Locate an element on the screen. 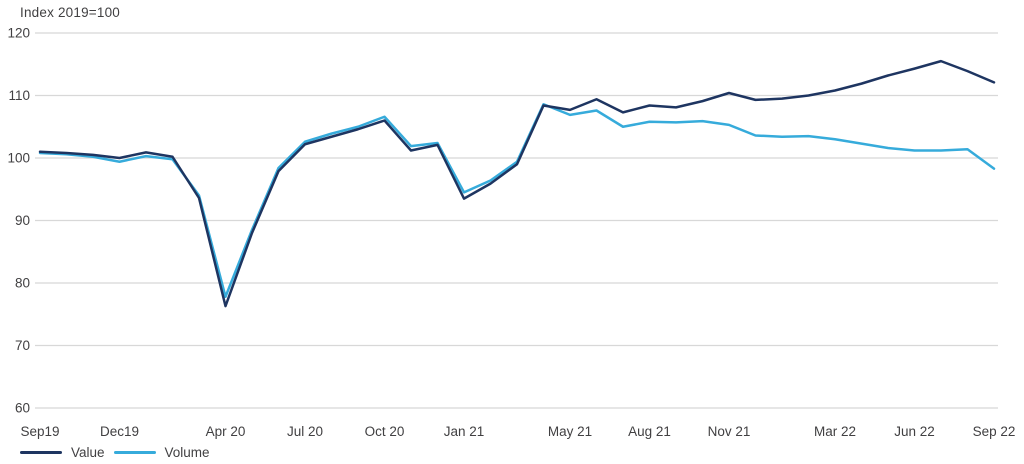 This screenshot has width=1024, height=464. chart-legend: Value Volume is located at coordinates (115, 452).